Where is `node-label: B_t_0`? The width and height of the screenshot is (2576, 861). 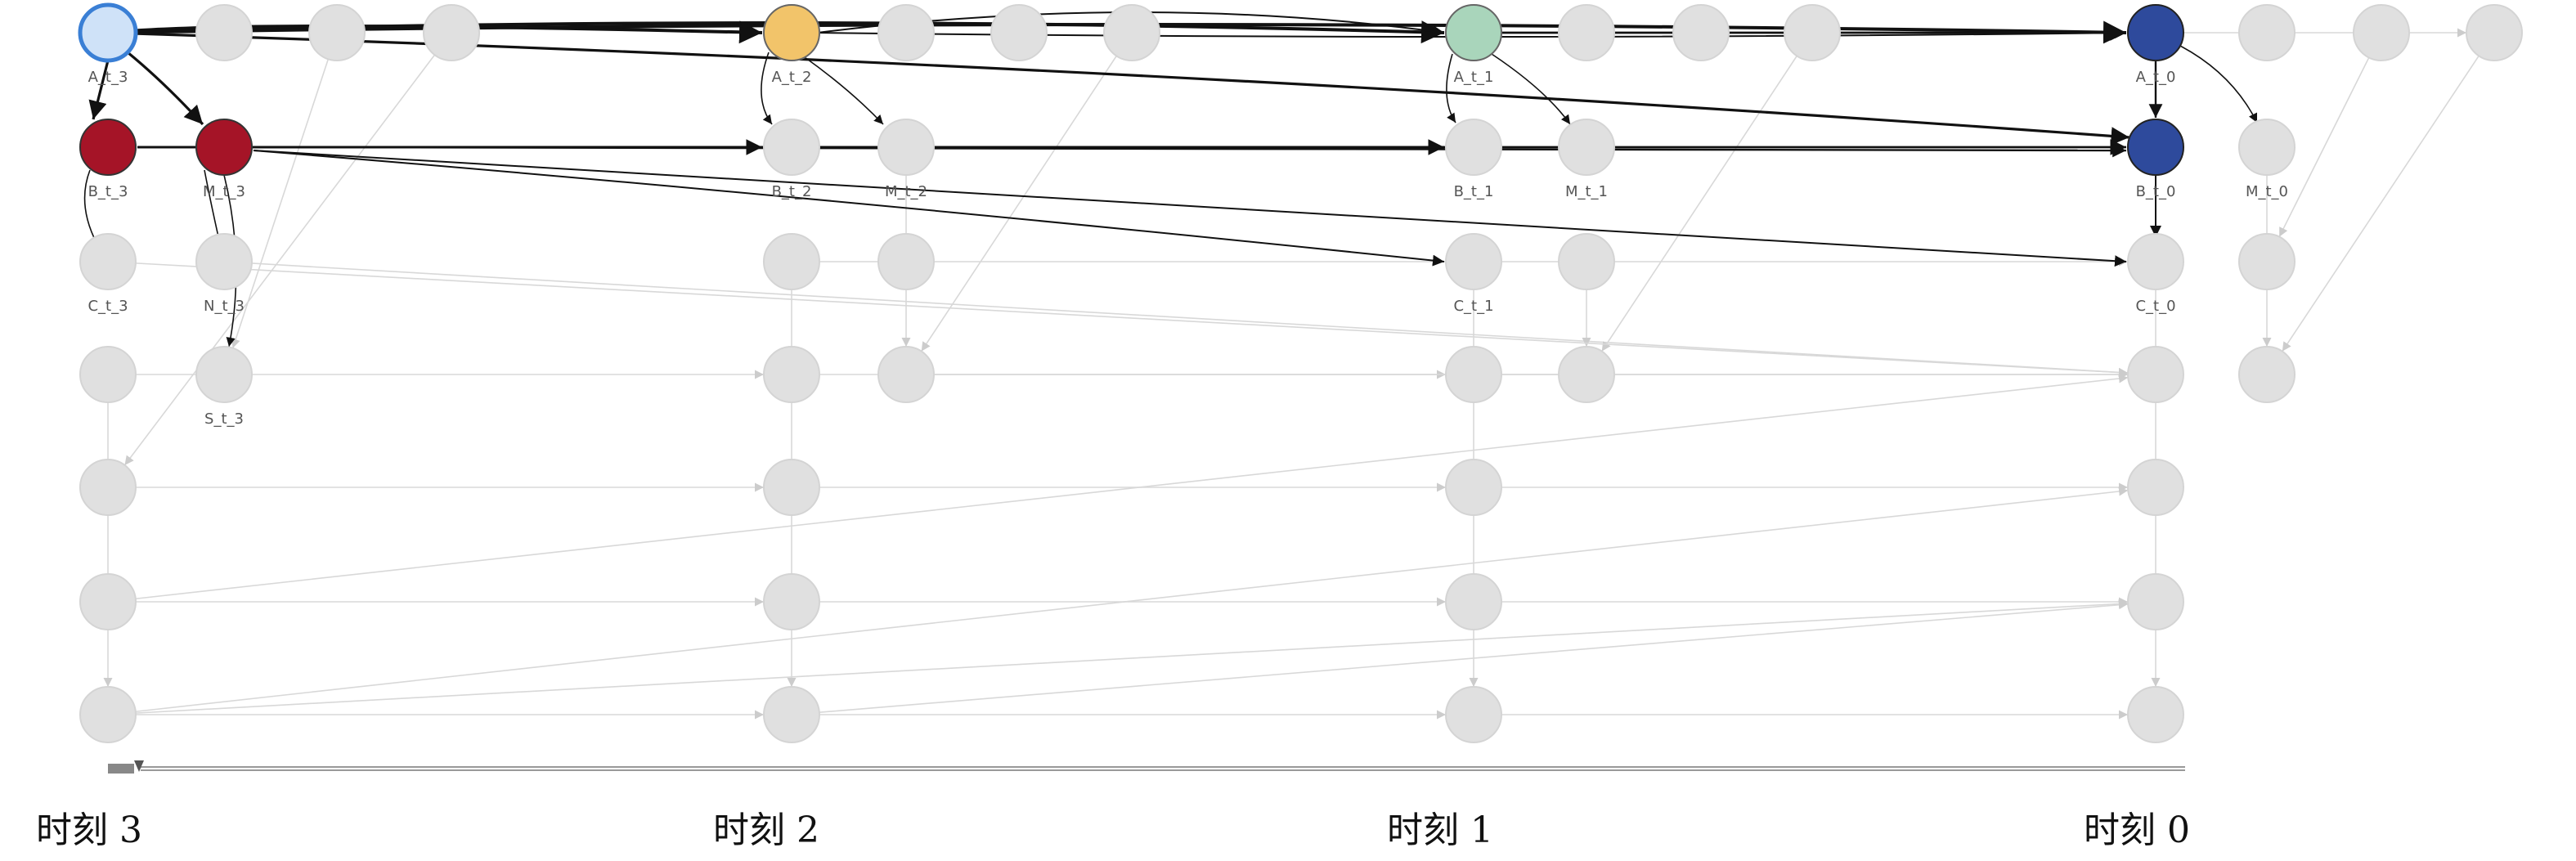 node-label: B_t_0 is located at coordinates (2156, 191).